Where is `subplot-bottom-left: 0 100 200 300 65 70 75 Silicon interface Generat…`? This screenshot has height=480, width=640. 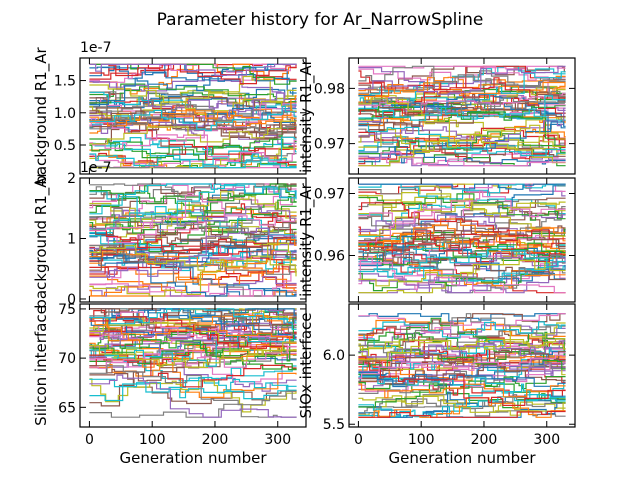 subplot-bottom-left: 0 100 200 300 65 70 75 Silicon interface Generat… is located at coordinates (169, 384).